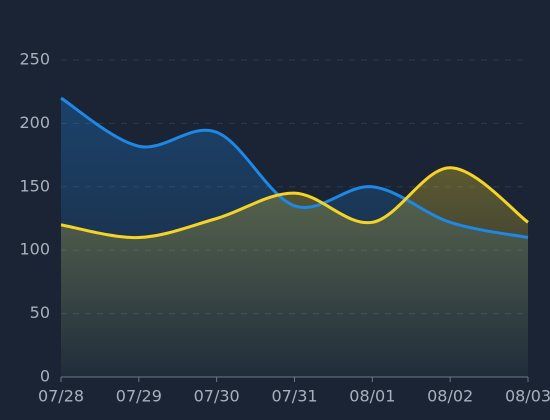  What do you see at coordinates (527, 396) in the screenshot?
I see `x-tick-label: 08/03` at bounding box center [527, 396].